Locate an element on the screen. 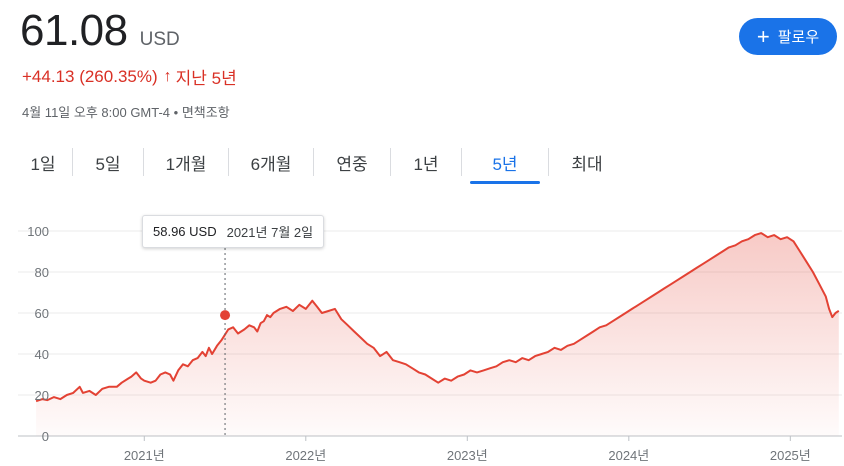 The width and height of the screenshot is (844, 466). price-header: 61.08 USD is located at coordinates (100, 31).